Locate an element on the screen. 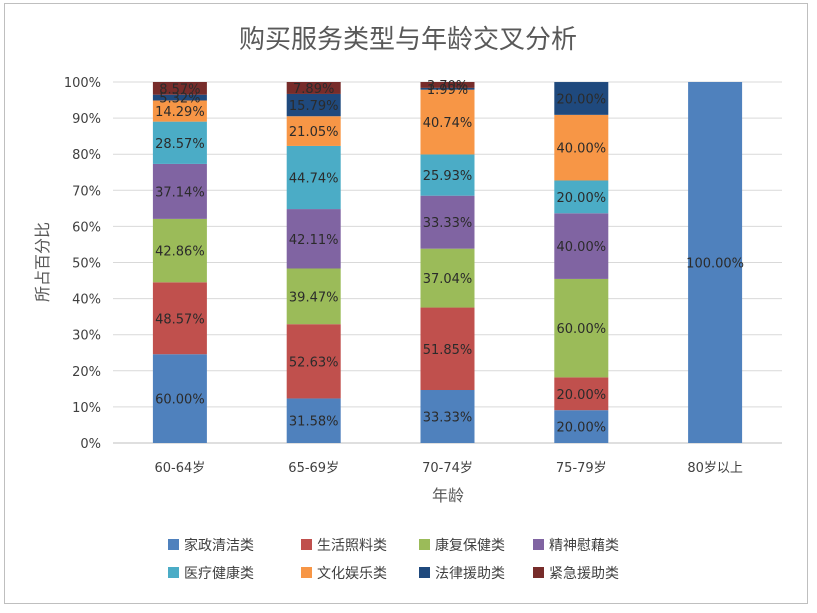  legend-item: 精神慰藉类 is located at coordinates (576, 545).